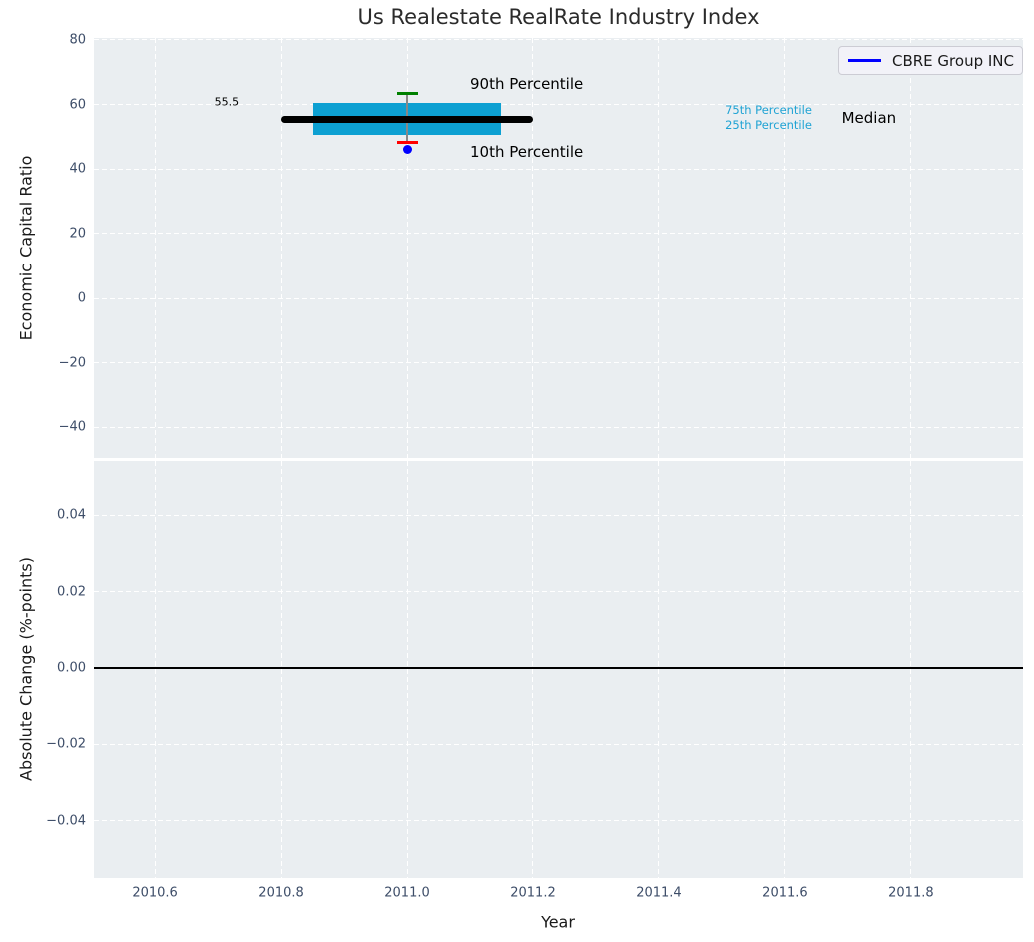 This screenshot has height=942, width=1034. What do you see at coordinates (527, 151) in the screenshot?
I see `annotation-p10-label: 10th Percentile` at bounding box center [527, 151].